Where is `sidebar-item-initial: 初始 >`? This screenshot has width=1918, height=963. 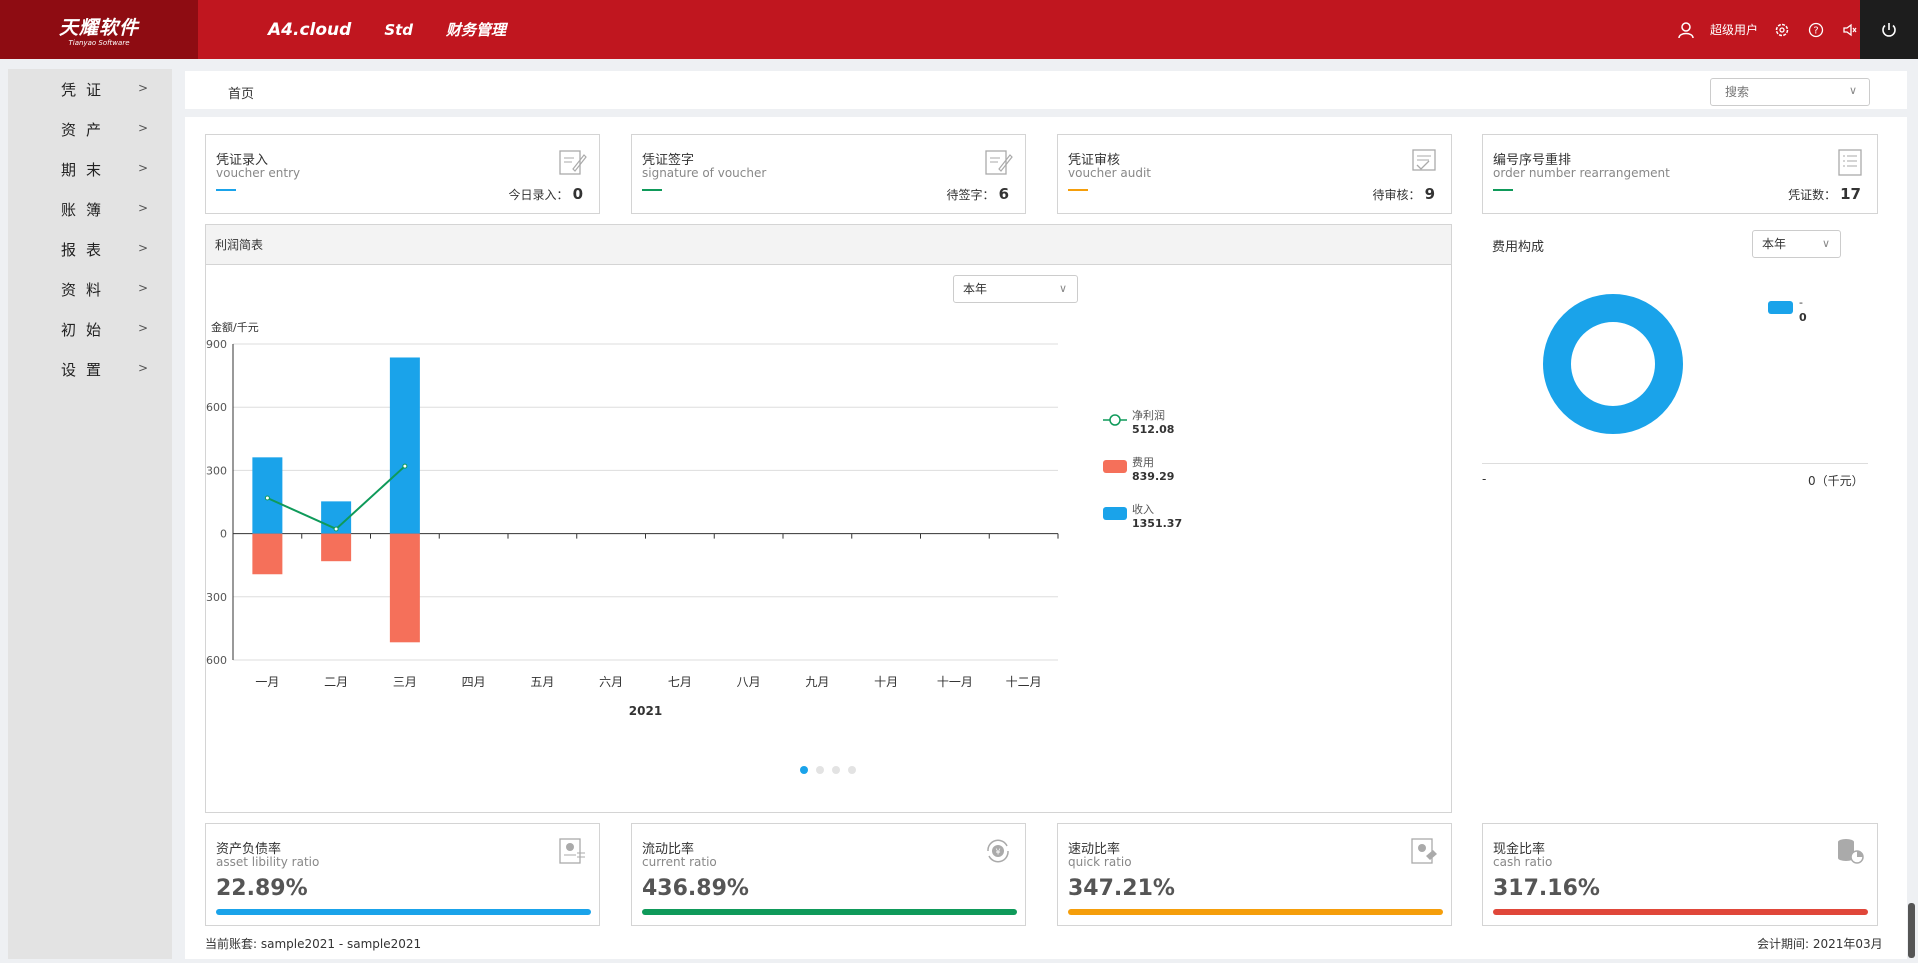
sidebar-item-initial: 初始 > is located at coordinates (90, 329).